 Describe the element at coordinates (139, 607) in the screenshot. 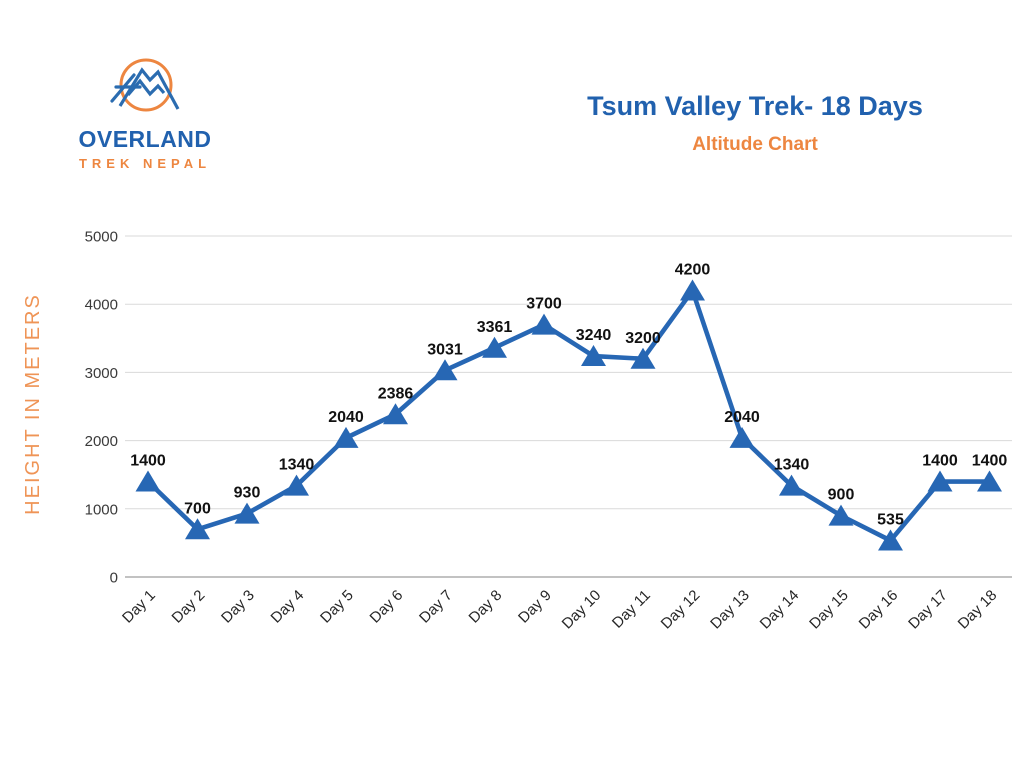

I see `x-tick-label: Day 1` at that location.